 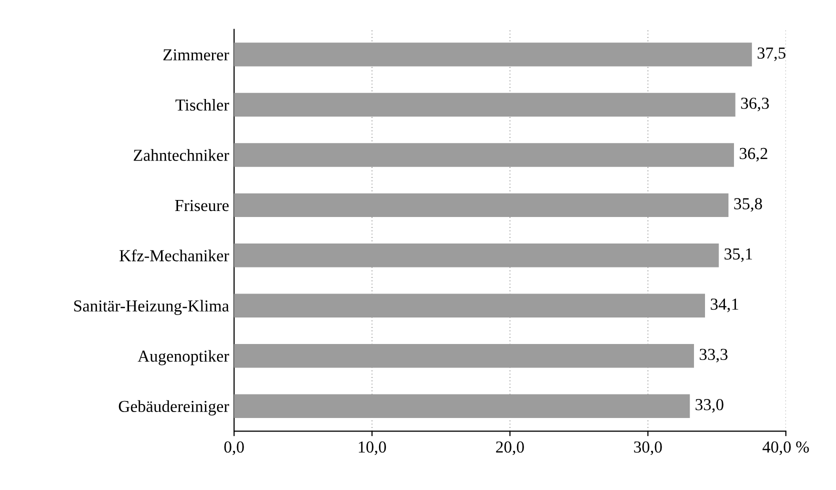 What do you see at coordinates (151, 308) in the screenshot?
I see `y-tick-label: Sanitär-Heizung-Klima` at bounding box center [151, 308].